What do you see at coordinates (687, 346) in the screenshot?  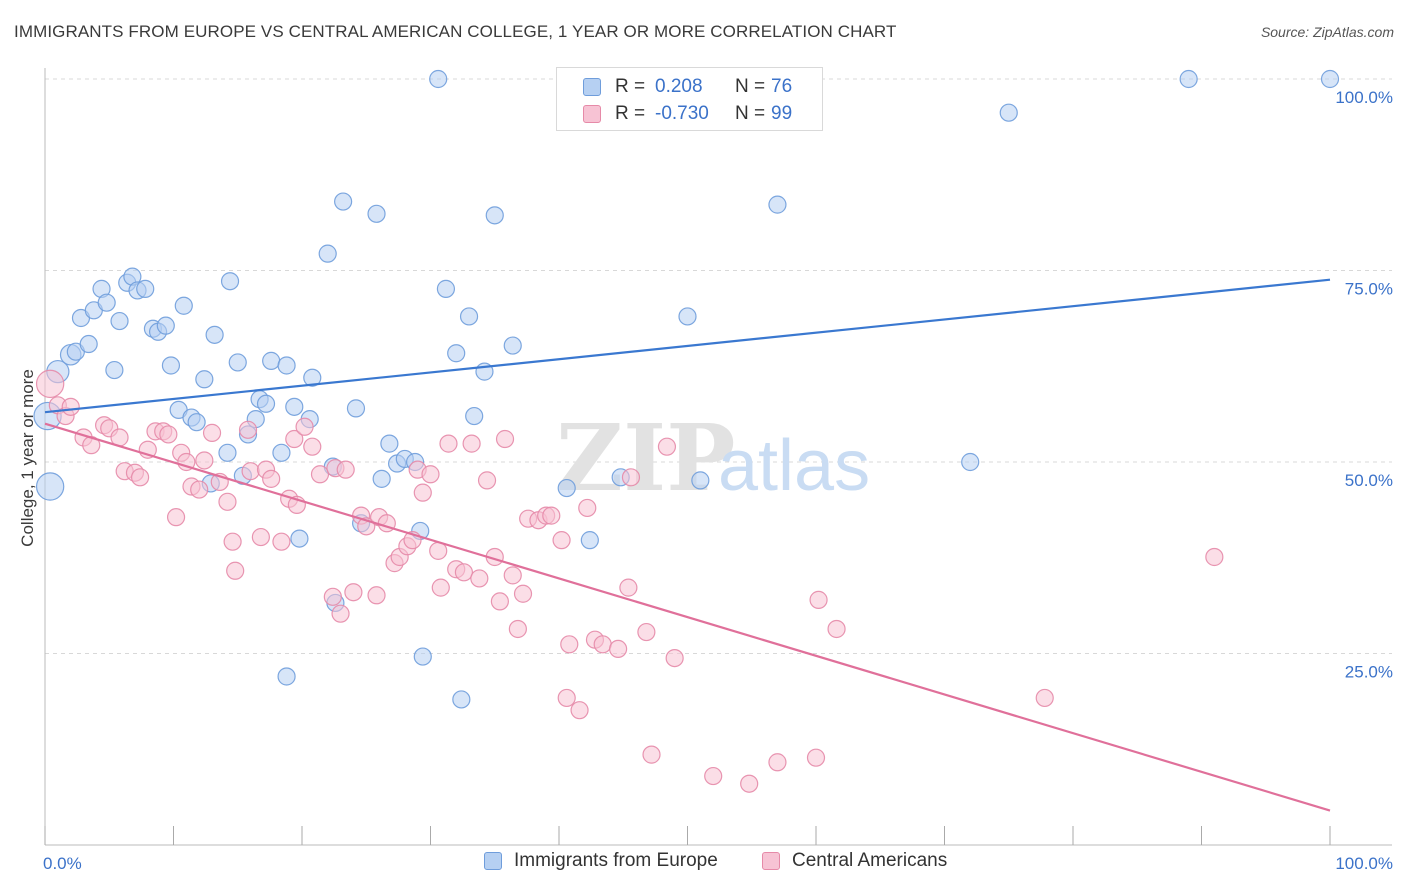 I see `trend-line-europe` at bounding box center [687, 346].